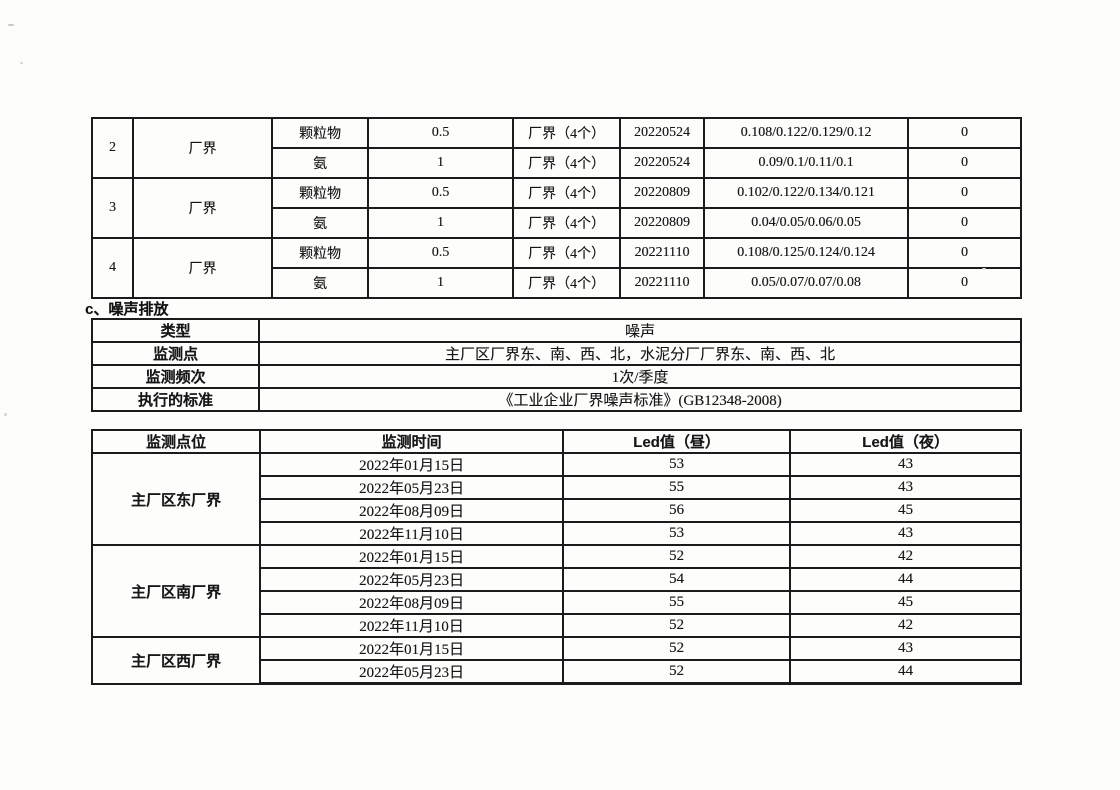 Image resolution: width=1120 pixels, height=790 pixels. I want to click on noise-result-row: 2022年08月09日 55 45, so click(557, 602).